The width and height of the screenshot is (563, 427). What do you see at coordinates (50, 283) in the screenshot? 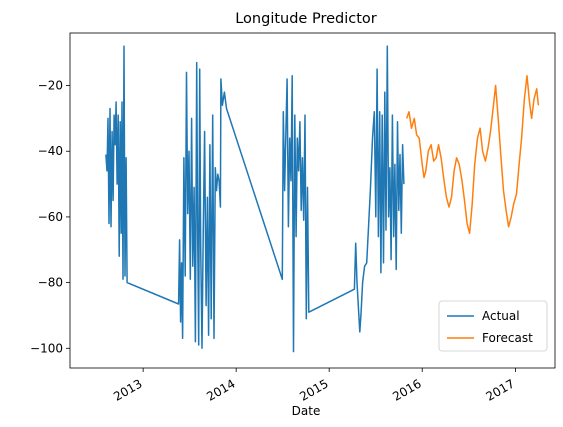
I see `y-tick-label: −80` at bounding box center [50, 283].